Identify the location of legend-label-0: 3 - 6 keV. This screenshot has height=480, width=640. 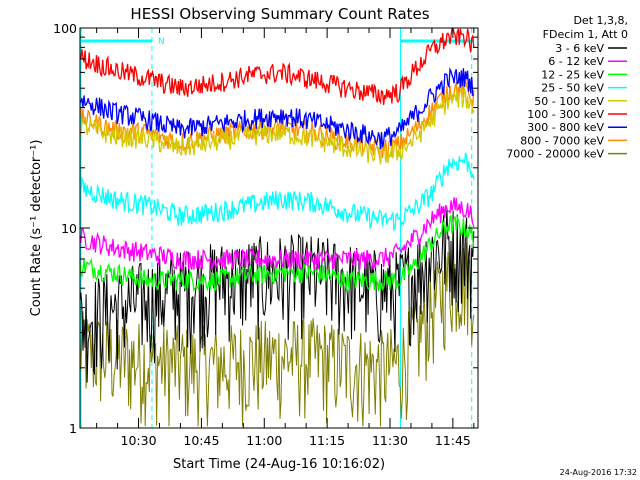
(579, 48).